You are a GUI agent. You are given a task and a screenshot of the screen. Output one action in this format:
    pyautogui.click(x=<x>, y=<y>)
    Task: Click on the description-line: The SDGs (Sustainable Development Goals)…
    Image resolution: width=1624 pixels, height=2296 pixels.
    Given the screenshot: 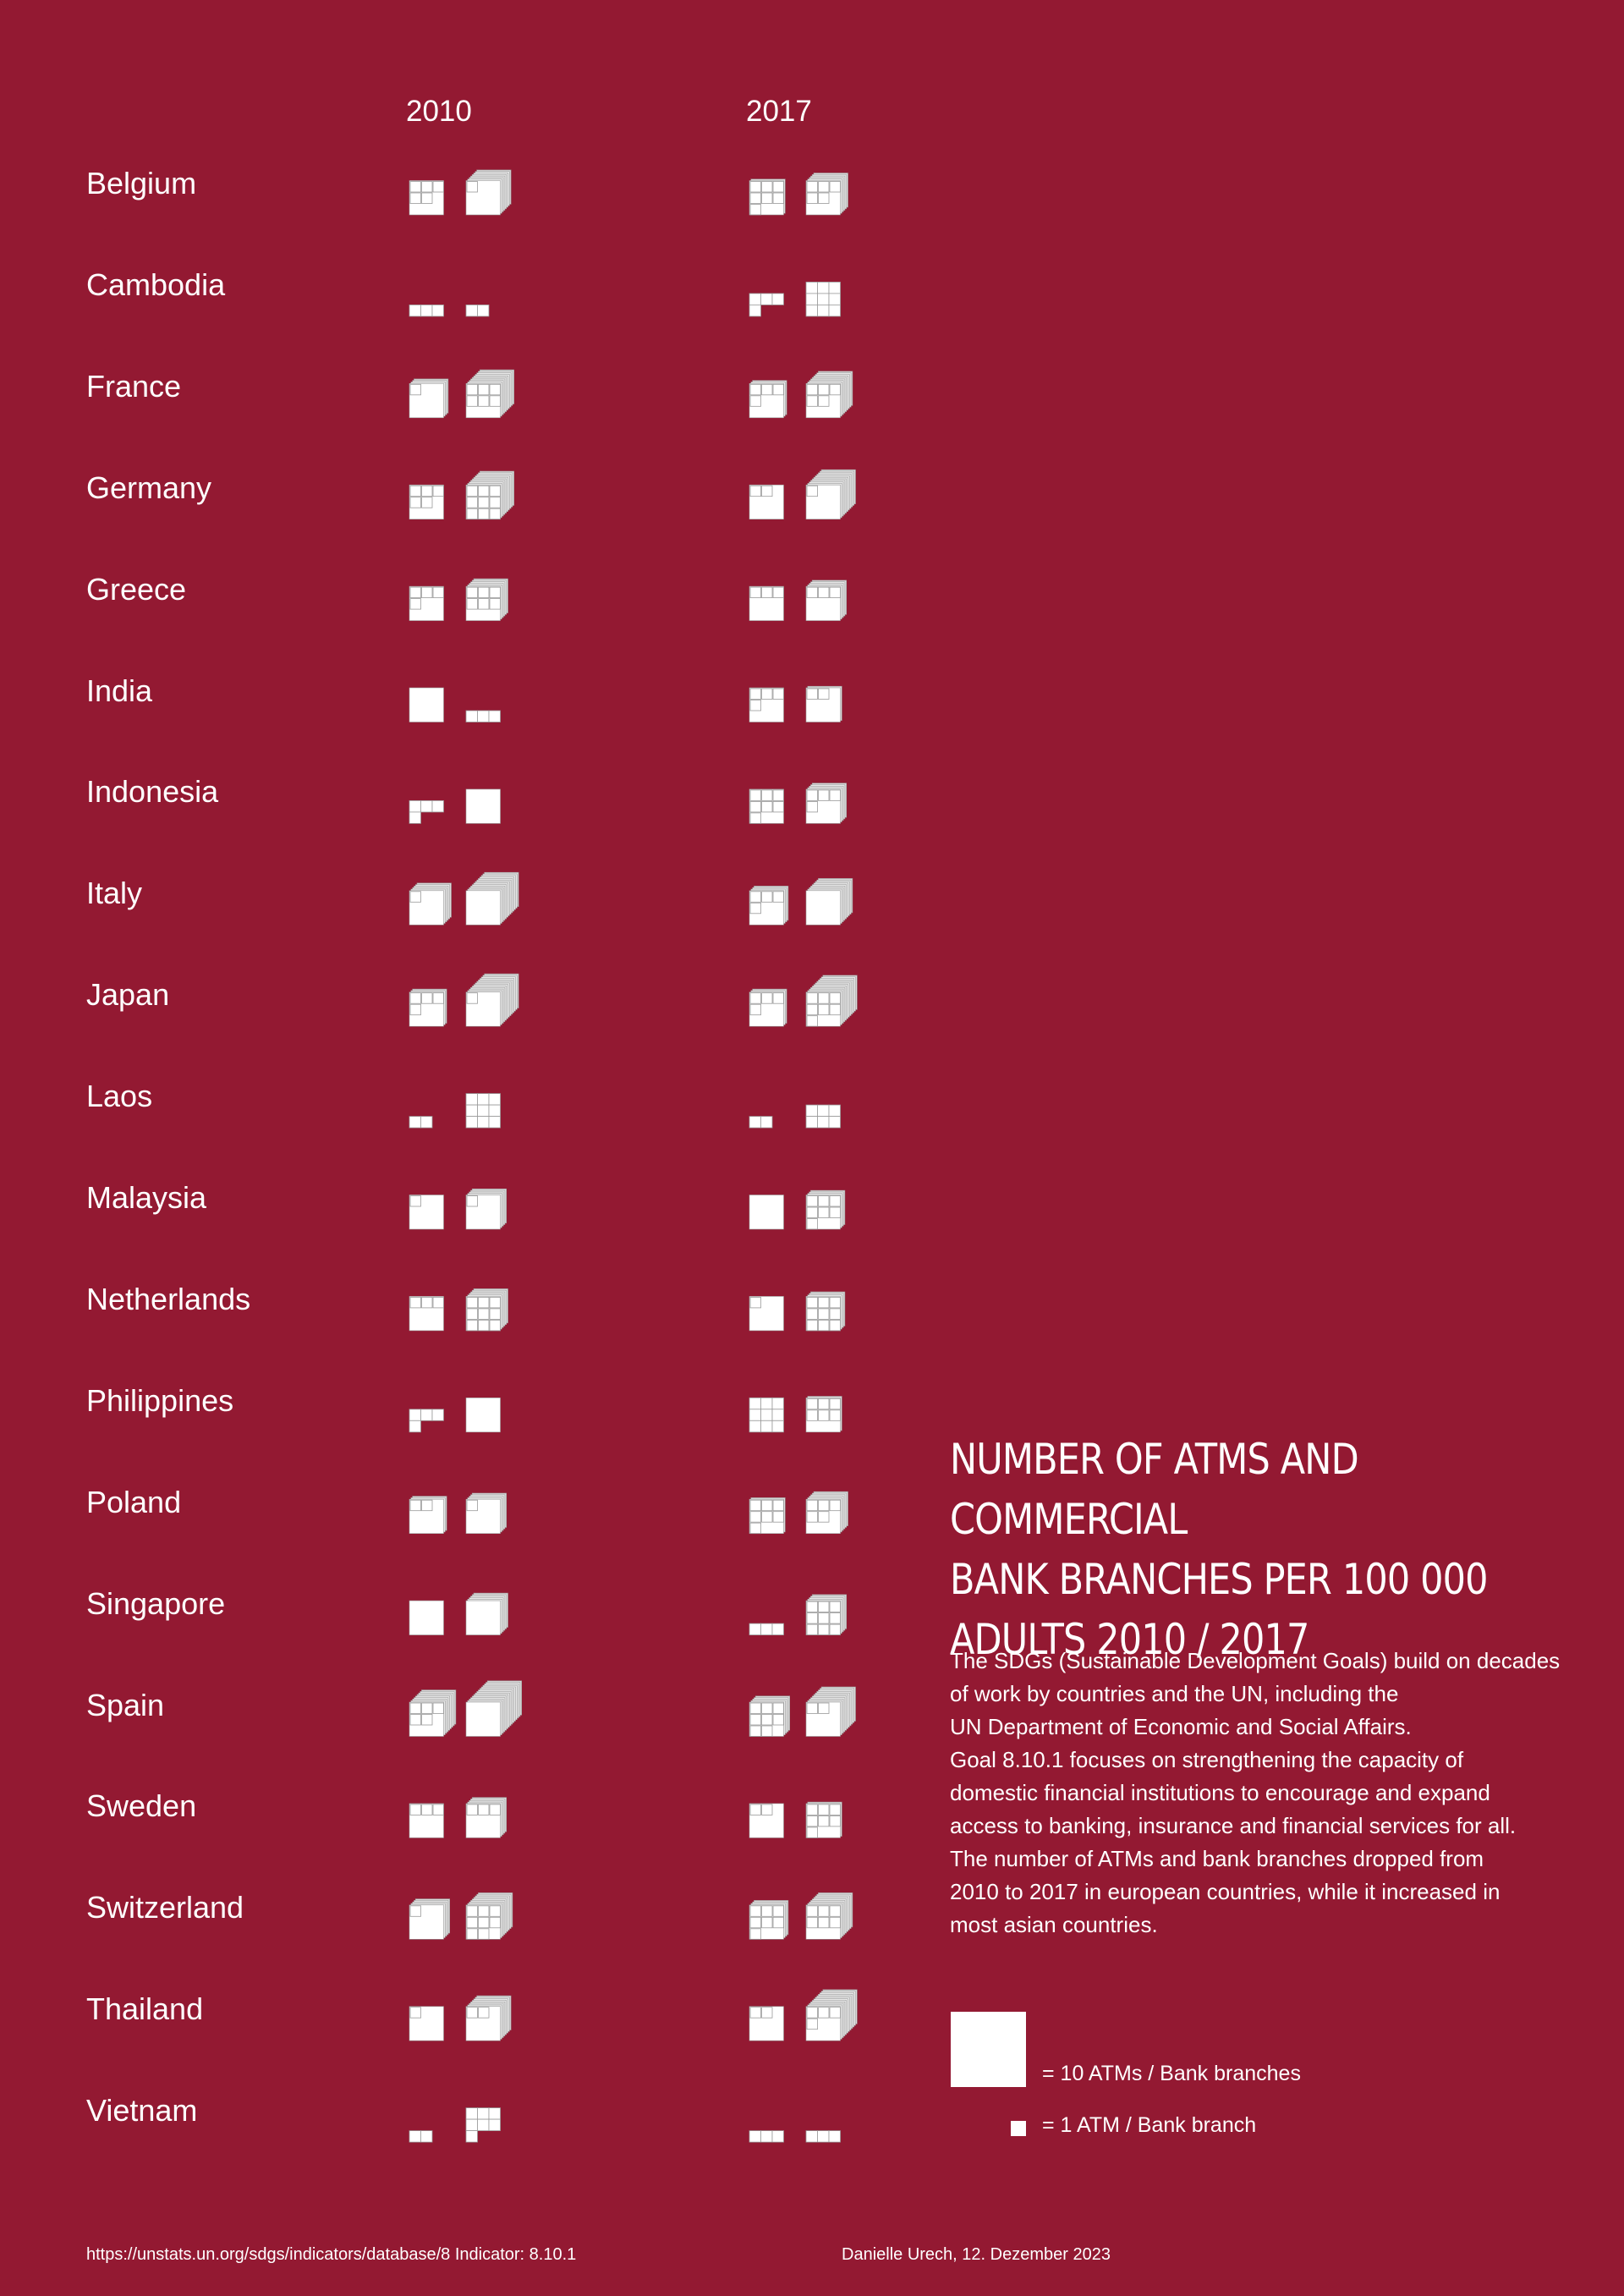 What is the action you would take?
    pyautogui.click(x=1256, y=1660)
    